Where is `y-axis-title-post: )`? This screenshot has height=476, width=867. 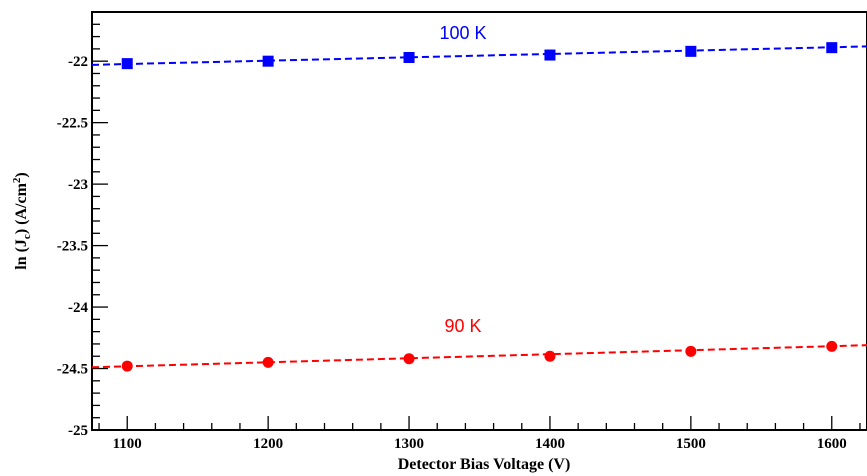
y-axis-title-post: ) is located at coordinates (21, 174).